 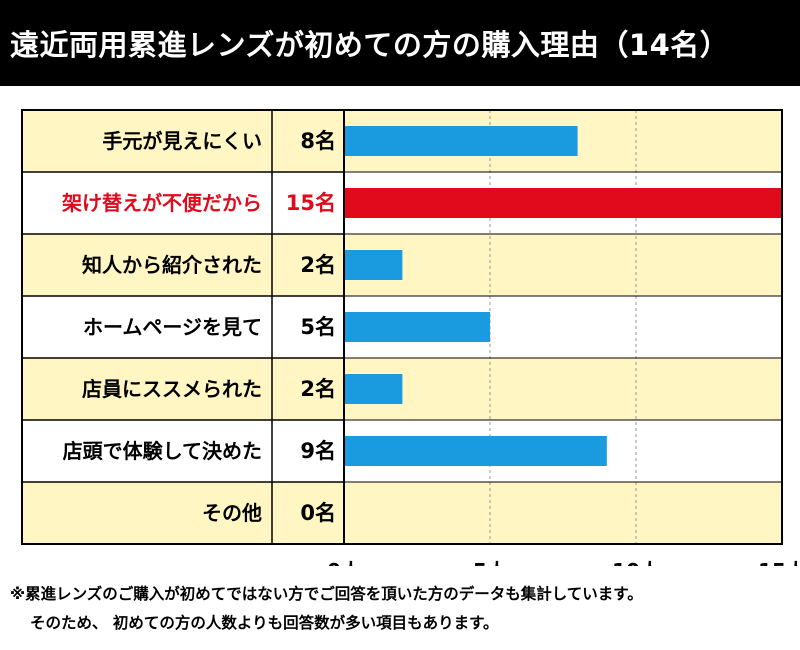 I want to click on x-tick-label: 5人, so click(x=490, y=562).